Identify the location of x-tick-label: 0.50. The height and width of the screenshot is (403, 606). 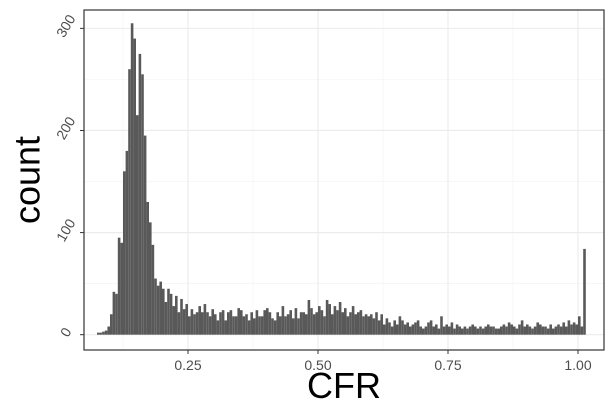
(317, 365).